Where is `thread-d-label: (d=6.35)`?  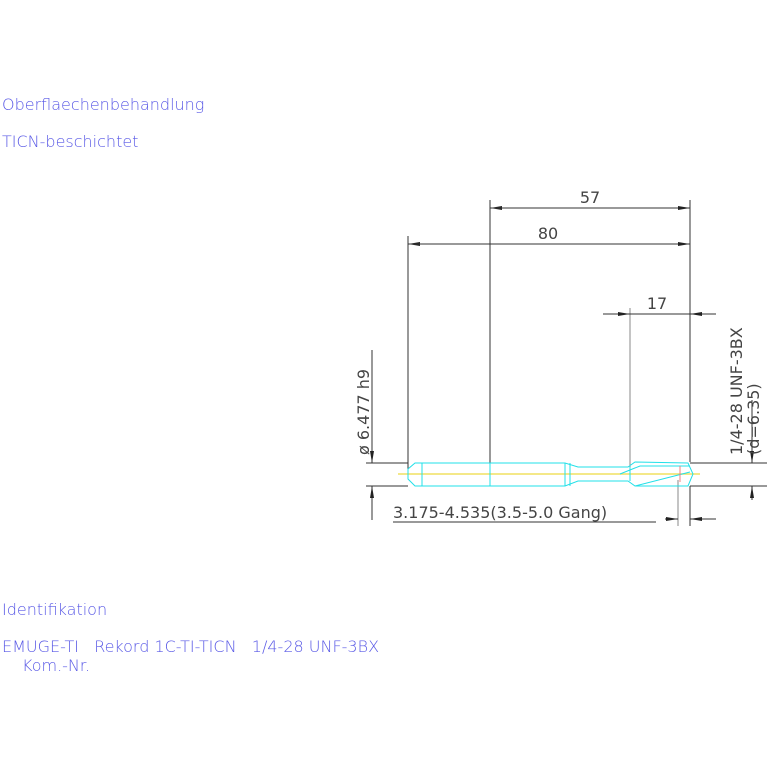
thread-d-label: (d=6.35) is located at coordinates (753, 419).